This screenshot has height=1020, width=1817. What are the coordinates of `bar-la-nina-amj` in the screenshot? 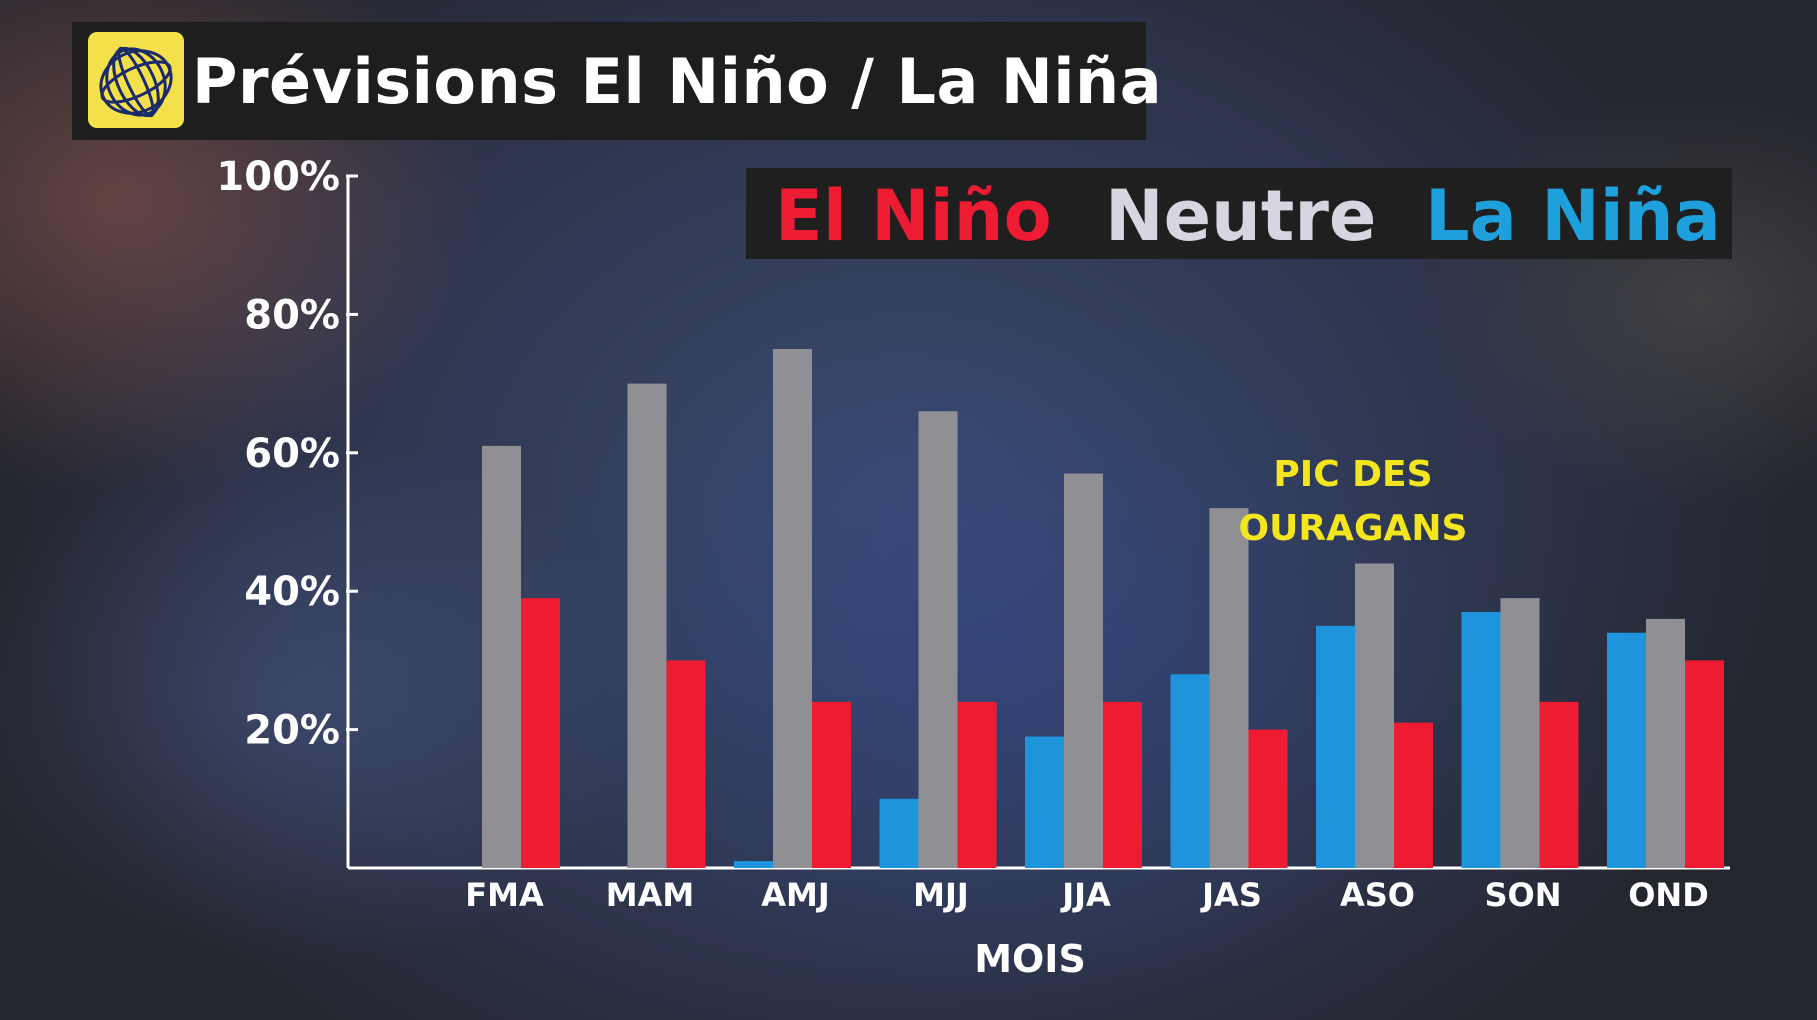 It's located at (753, 864).